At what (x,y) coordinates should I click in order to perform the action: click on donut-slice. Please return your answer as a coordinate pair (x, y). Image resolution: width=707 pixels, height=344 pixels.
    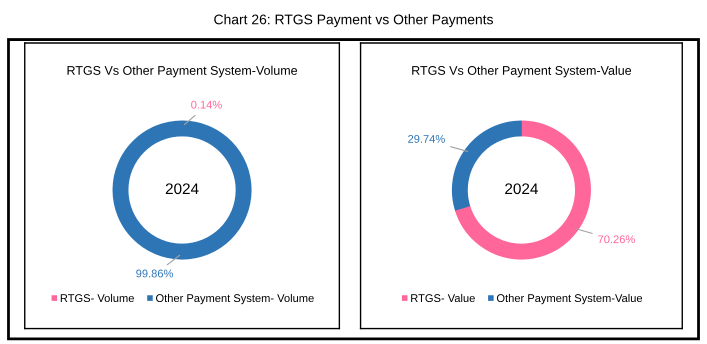
    Looking at the image, I should click on (522, 190).